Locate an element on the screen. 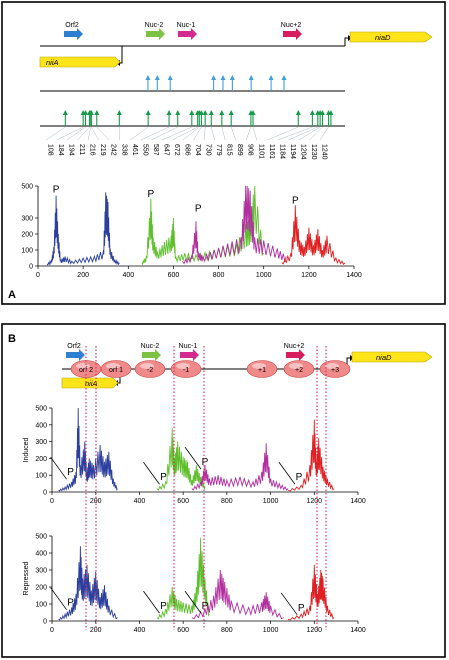 Image resolution: width=449 pixels, height=660 pixels. panel-b-letter: B is located at coordinates (12, 339).